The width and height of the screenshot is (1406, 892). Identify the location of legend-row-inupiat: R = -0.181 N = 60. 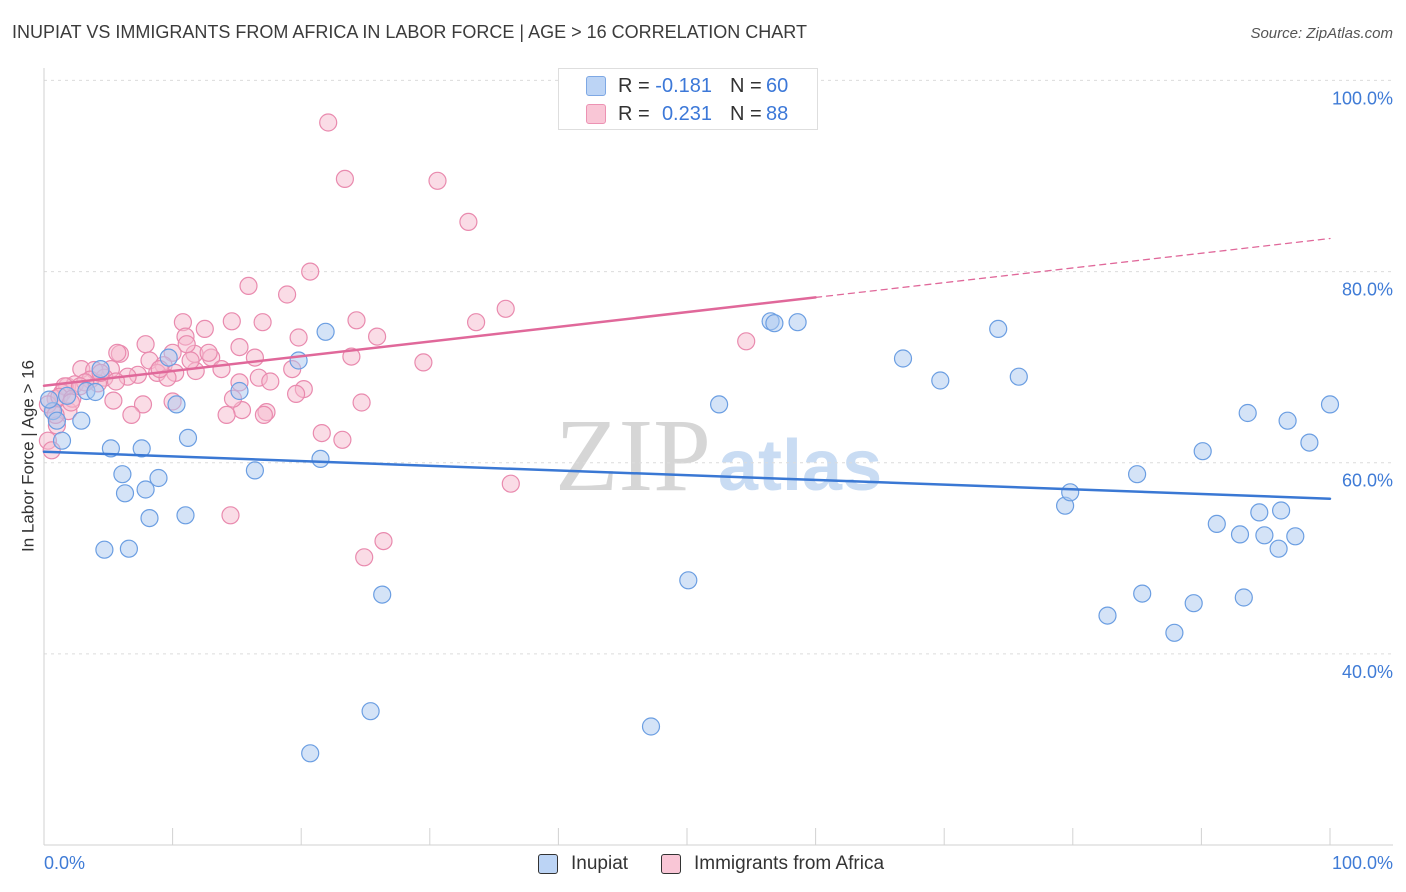
(688, 86).